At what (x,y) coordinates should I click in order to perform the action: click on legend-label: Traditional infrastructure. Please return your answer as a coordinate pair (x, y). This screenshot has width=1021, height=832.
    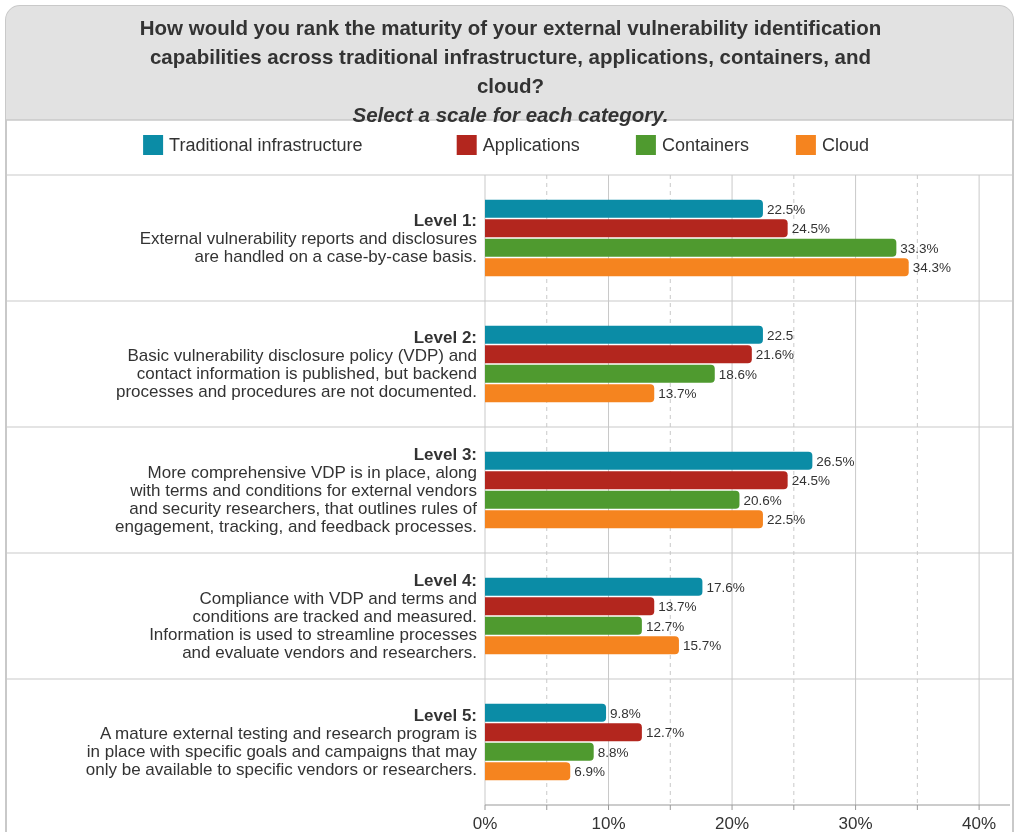
    Looking at the image, I should click on (266, 145).